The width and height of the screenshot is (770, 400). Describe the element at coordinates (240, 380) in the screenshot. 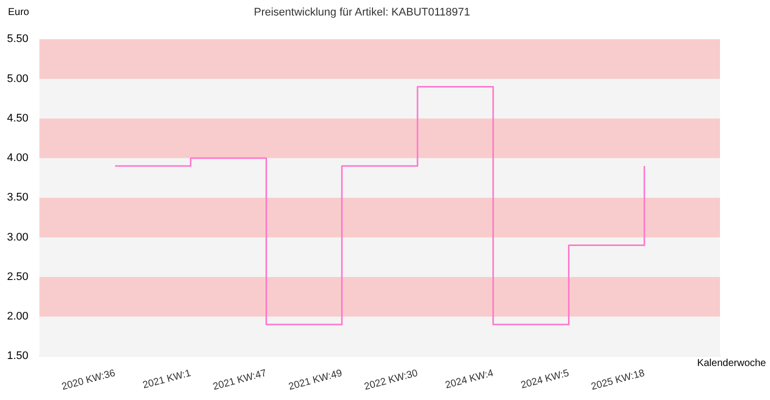

I see `x-tick-label: 2021 KW:47` at that location.